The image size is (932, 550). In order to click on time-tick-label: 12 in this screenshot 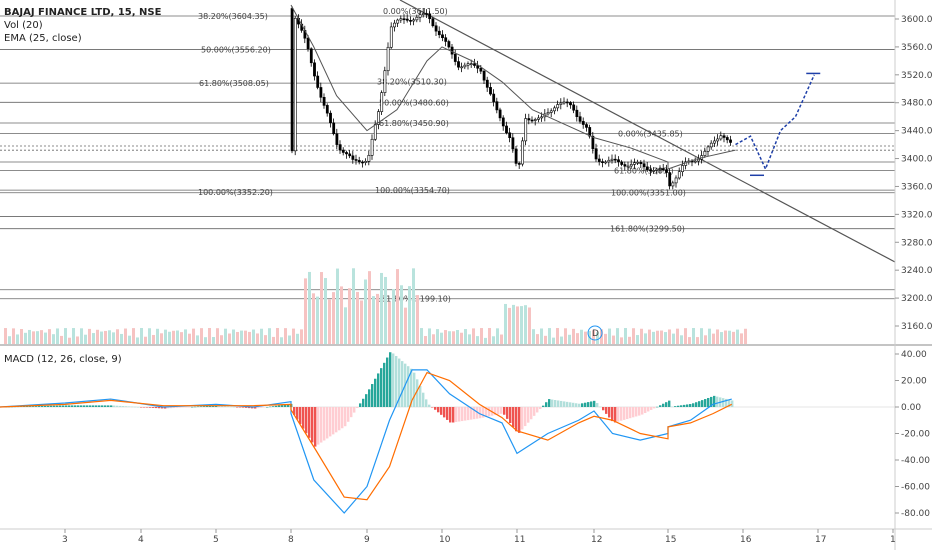, I will do `click(596, 540)`.